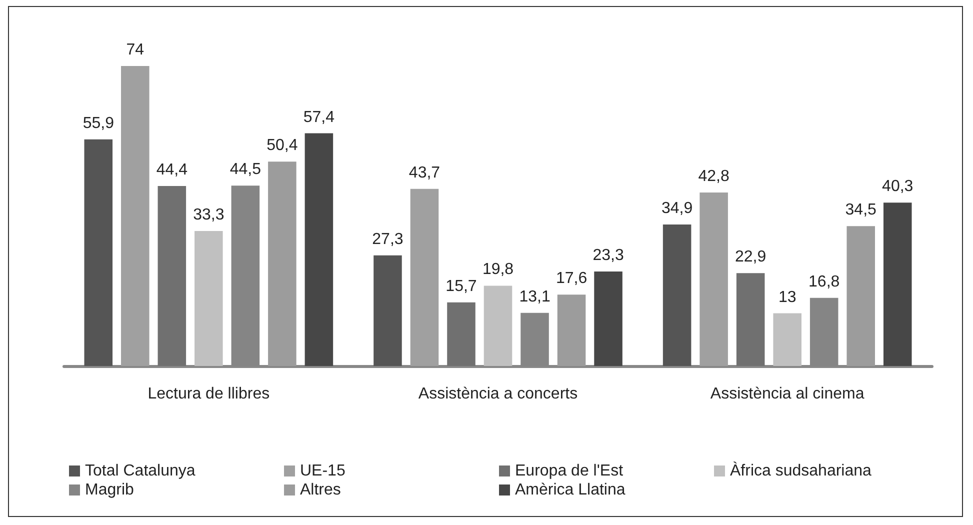 The width and height of the screenshot is (973, 525). Describe the element at coordinates (320, 490) in the screenshot. I see `legend-label: Altres` at that location.